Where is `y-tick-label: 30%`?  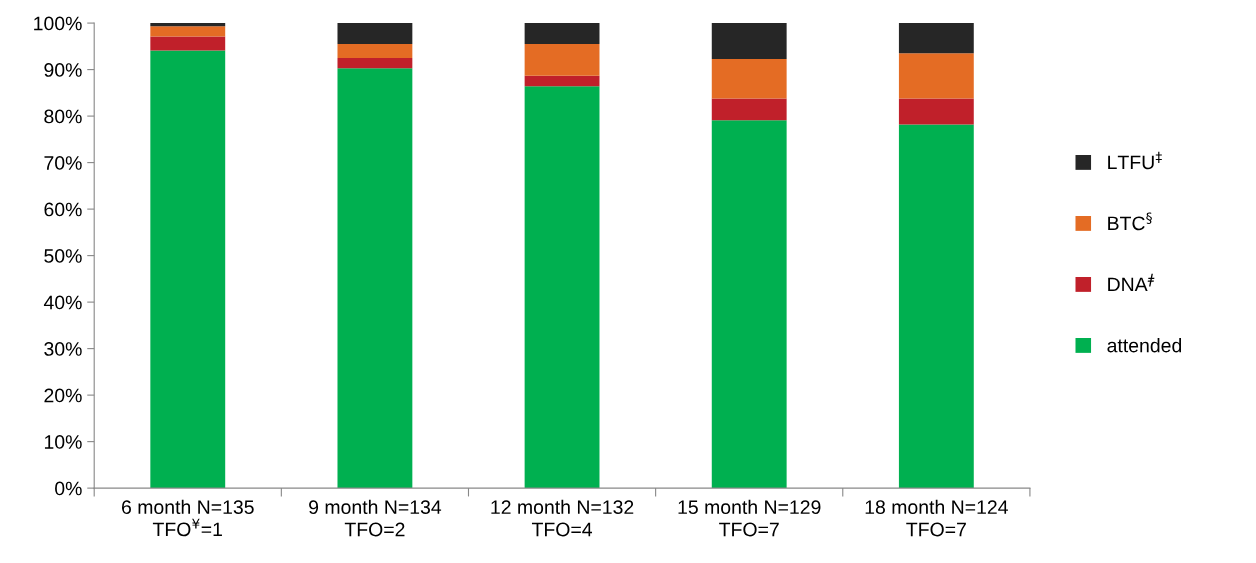
y-tick-label: 30% is located at coordinates (63, 349).